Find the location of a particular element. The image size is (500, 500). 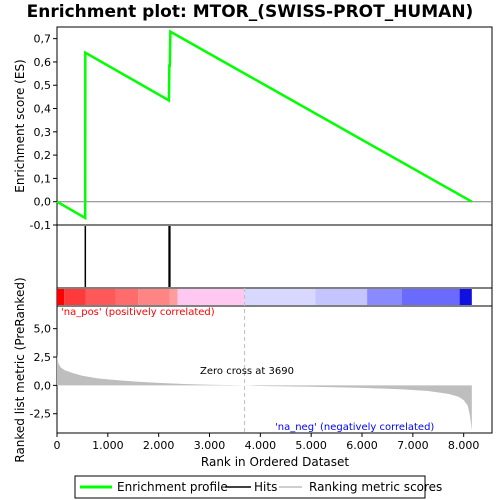

figure-title: Enrichment plot: MTOR_(SWISS-PROT_HUMAN) is located at coordinates (250, 12).